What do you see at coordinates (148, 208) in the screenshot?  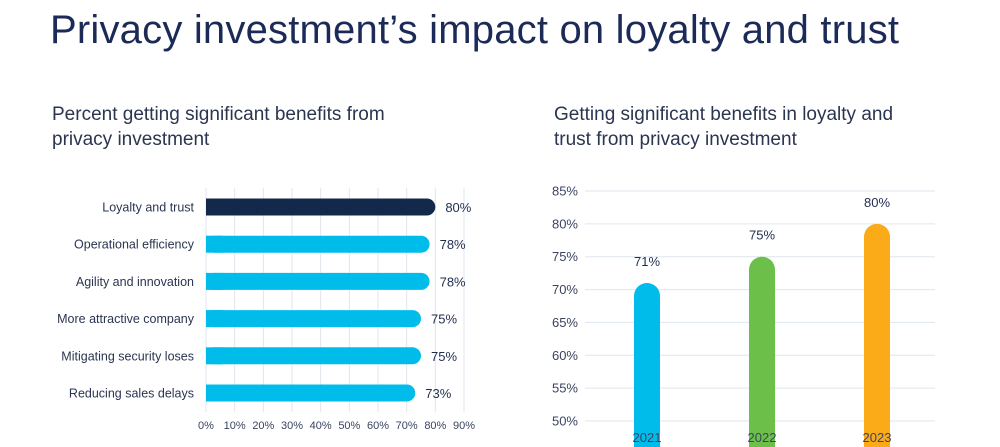 I see `category-label: Loyalty and trust` at bounding box center [148, 208].